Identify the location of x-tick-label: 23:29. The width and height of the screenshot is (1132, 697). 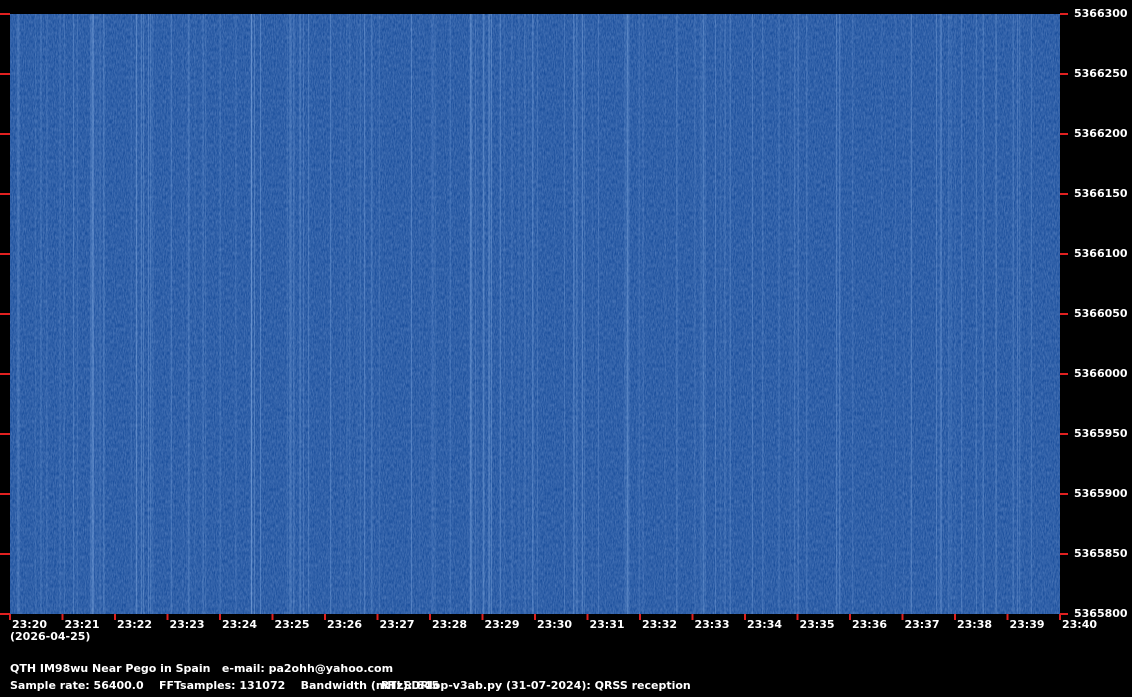
(502, 624).